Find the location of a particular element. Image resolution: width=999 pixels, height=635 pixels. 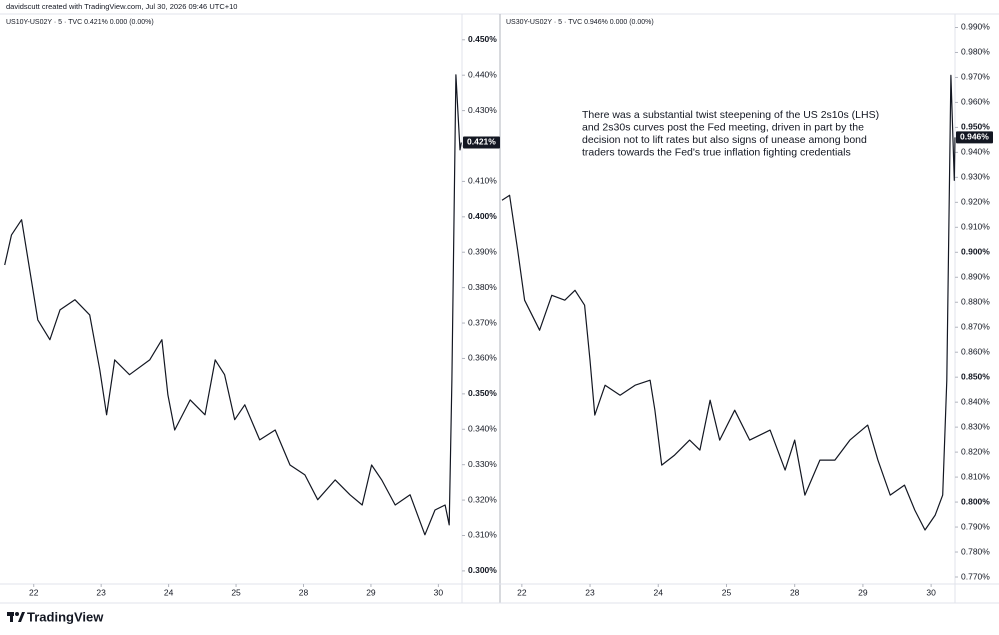

y-tick-label: 0.940% is located at coordinates (975, 152).